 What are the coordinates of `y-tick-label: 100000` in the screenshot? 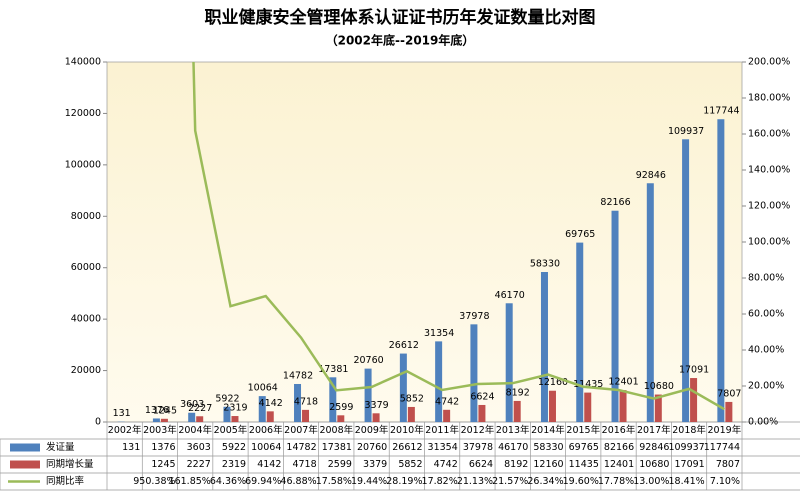 It's located at (83, 164).